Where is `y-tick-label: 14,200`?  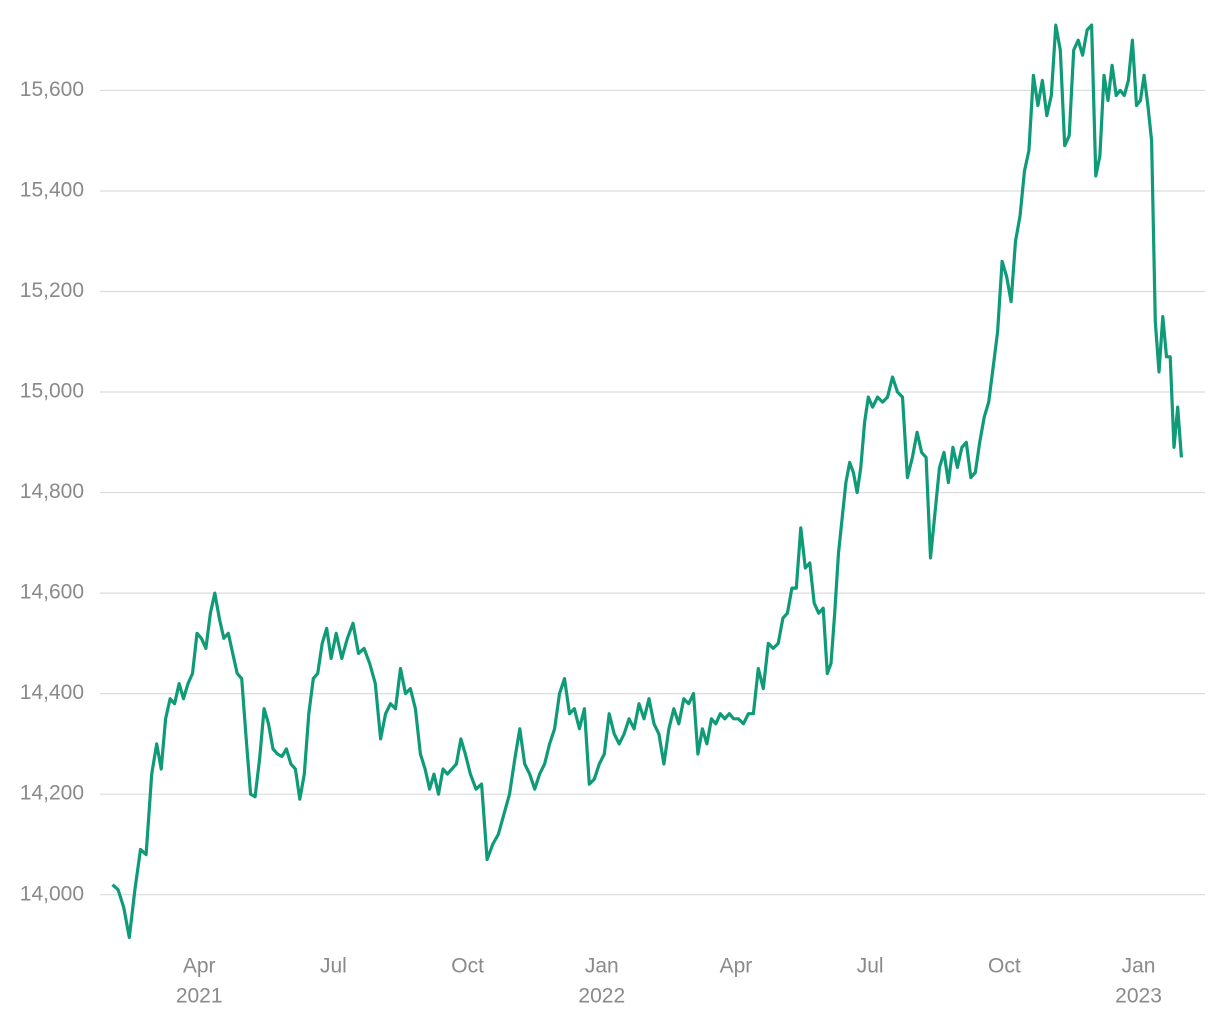
y-tick-label: 14,200 is located at coordinates (52, 793).